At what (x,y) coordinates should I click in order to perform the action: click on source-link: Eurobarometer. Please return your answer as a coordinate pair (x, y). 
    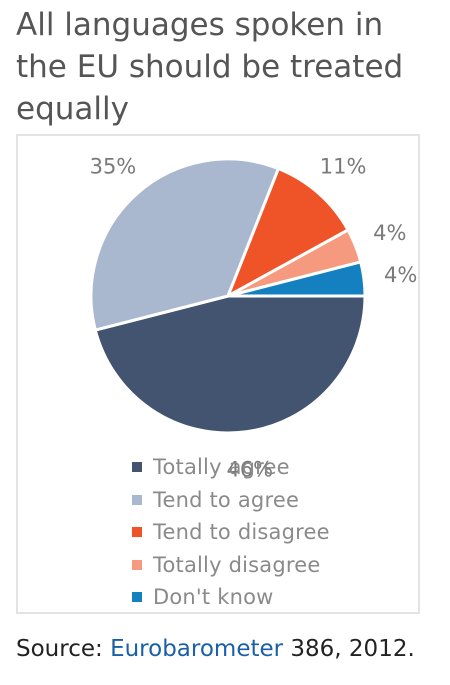
    Looking at the image, I should click on (197, 649).